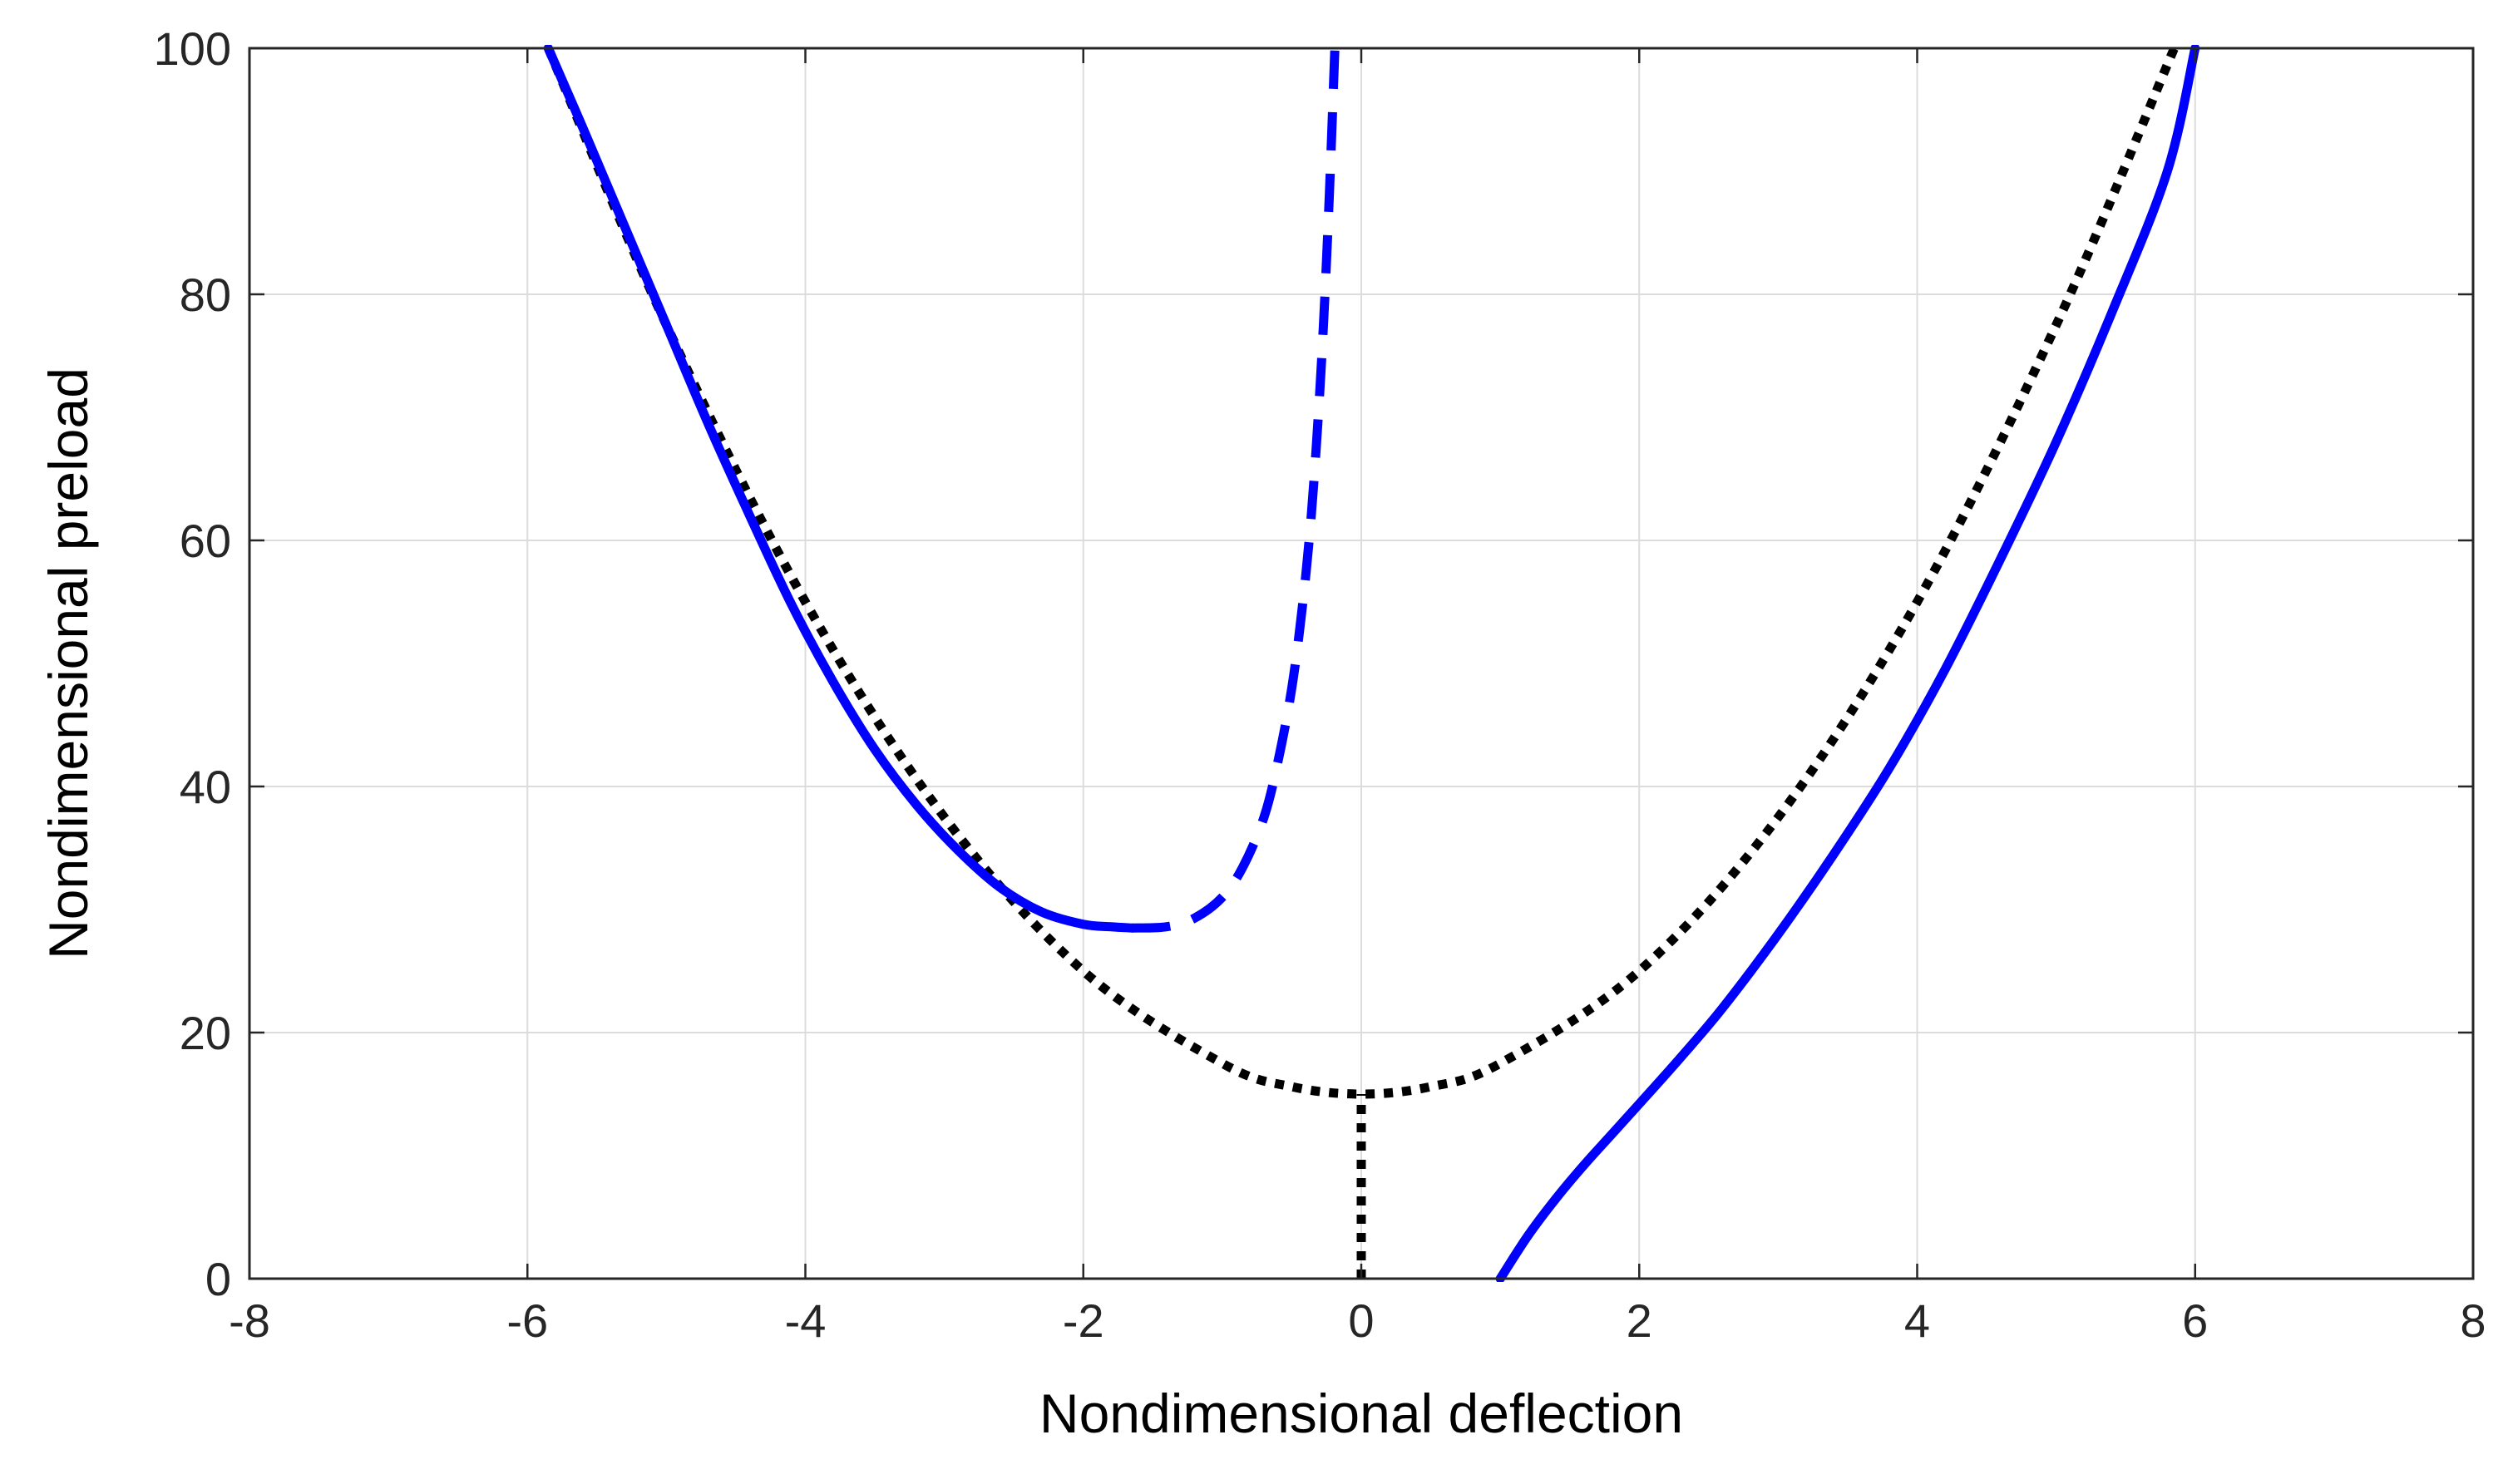 This screenshot has width=2508, height=1484. I want to click on series-line-unstable-branch, so click(1236, 490).